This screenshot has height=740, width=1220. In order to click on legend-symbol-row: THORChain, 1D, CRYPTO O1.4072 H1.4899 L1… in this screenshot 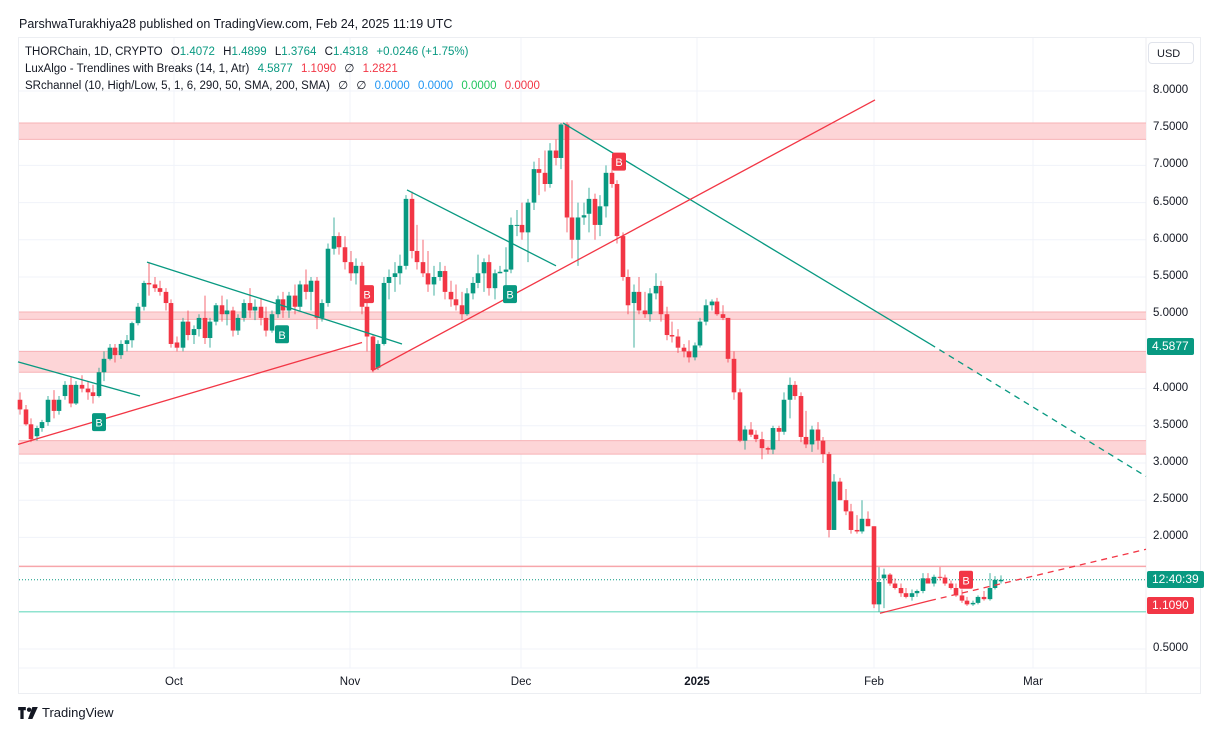, I will do `click(247, 52)`.